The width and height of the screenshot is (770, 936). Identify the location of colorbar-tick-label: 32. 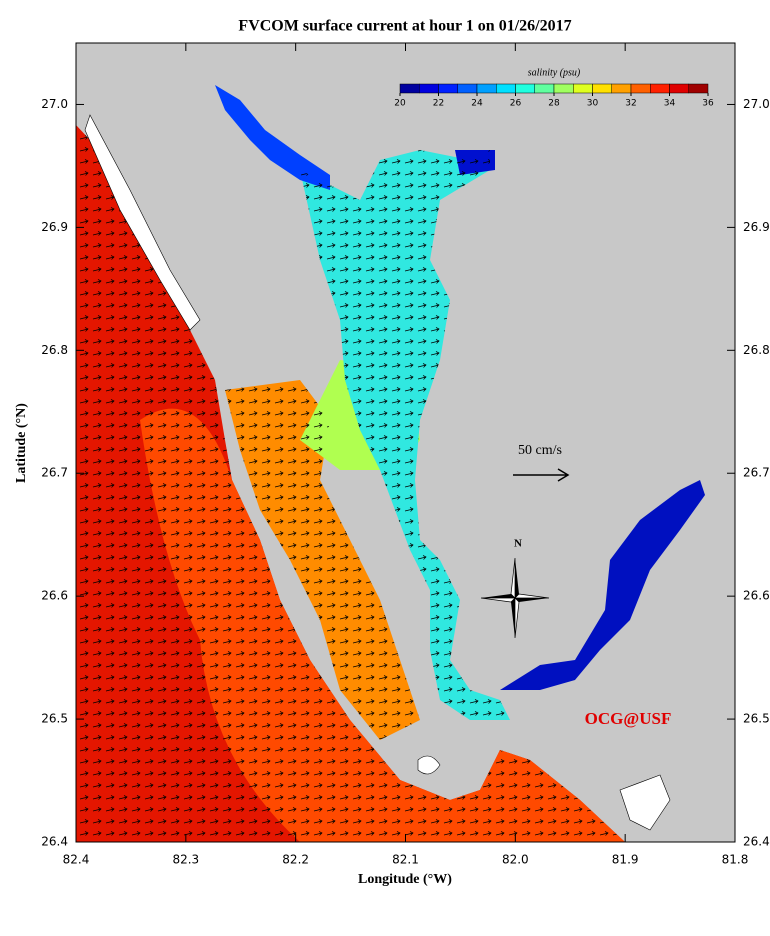
(630, 104).